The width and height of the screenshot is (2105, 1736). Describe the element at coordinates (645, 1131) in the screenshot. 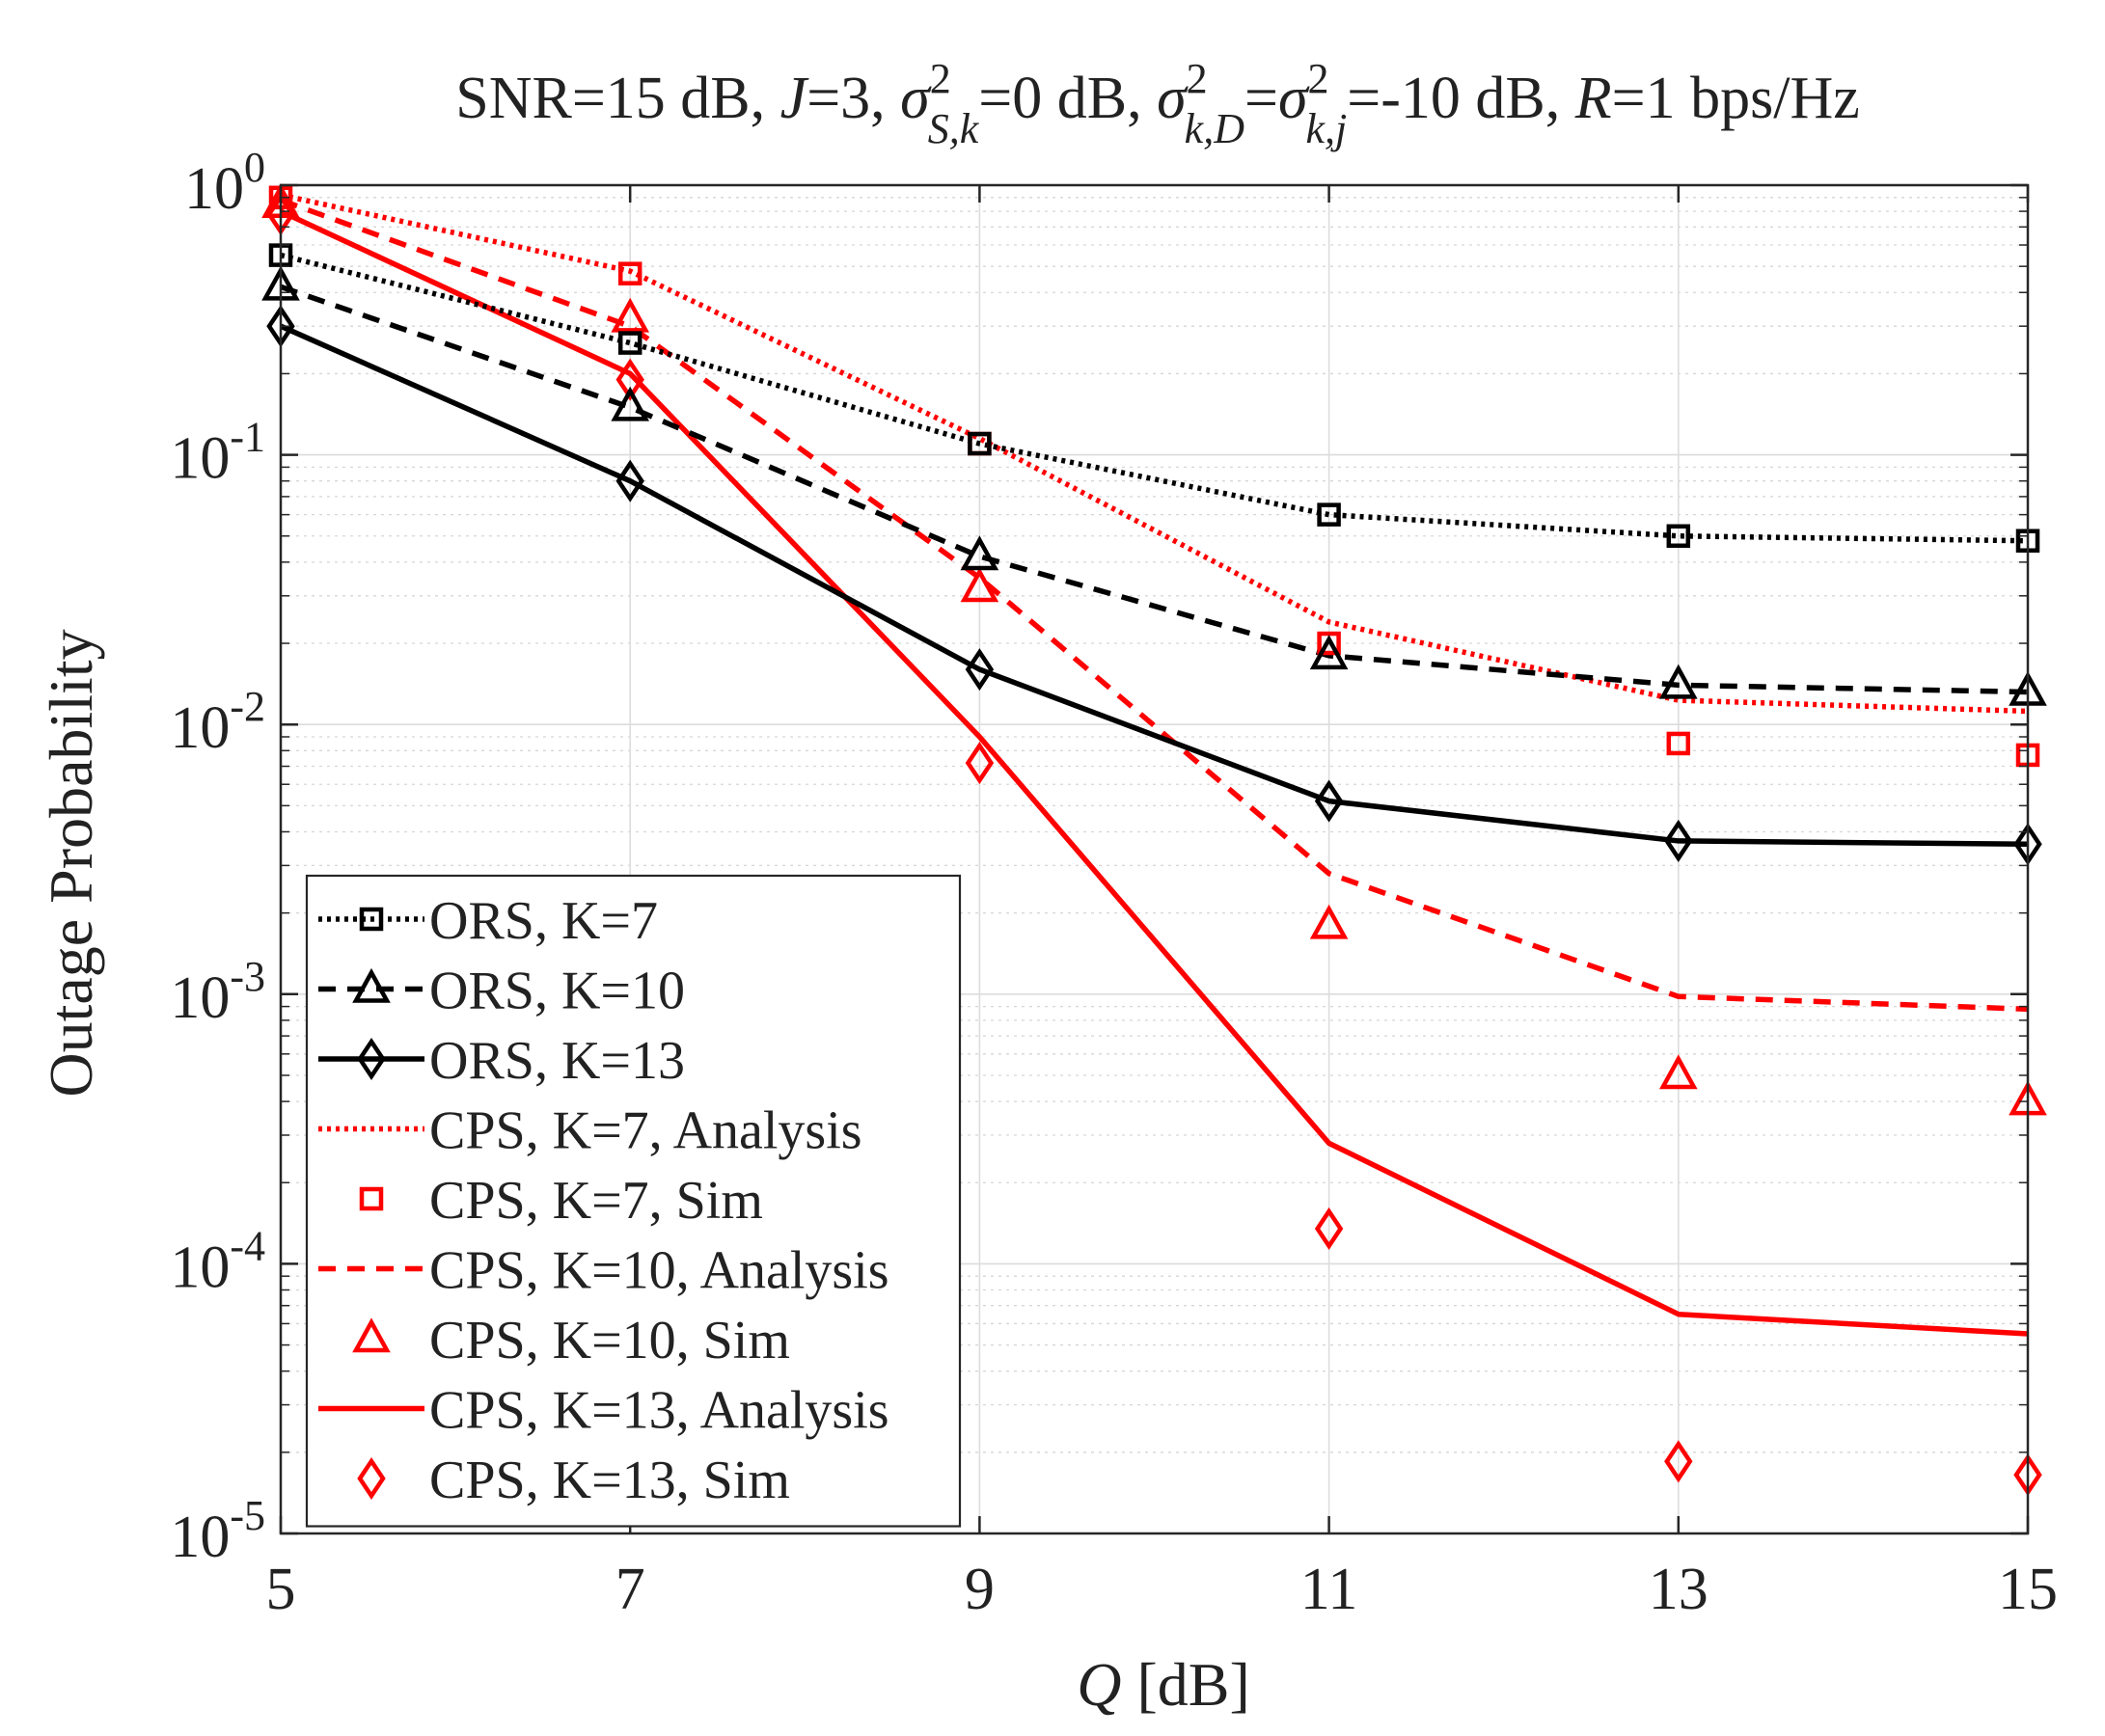

I see `legend-label: CPS, K=7, Analysis` at that location.